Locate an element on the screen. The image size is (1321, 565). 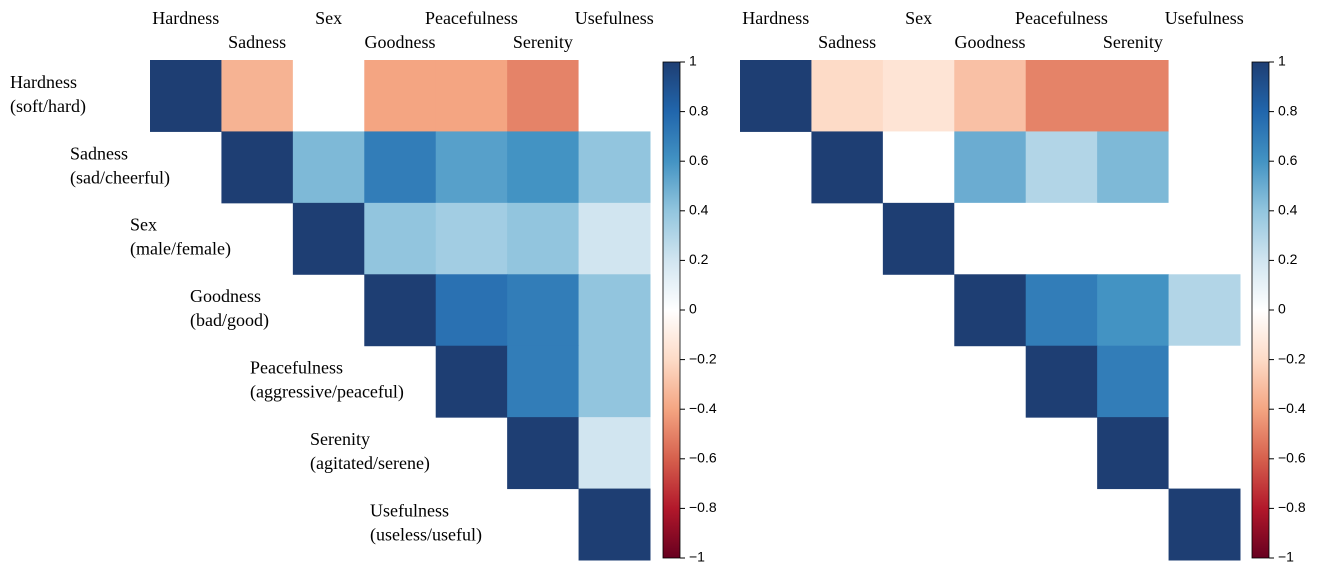
colorbar-tick-label: 0.6 is located at coordinates (699, 160).